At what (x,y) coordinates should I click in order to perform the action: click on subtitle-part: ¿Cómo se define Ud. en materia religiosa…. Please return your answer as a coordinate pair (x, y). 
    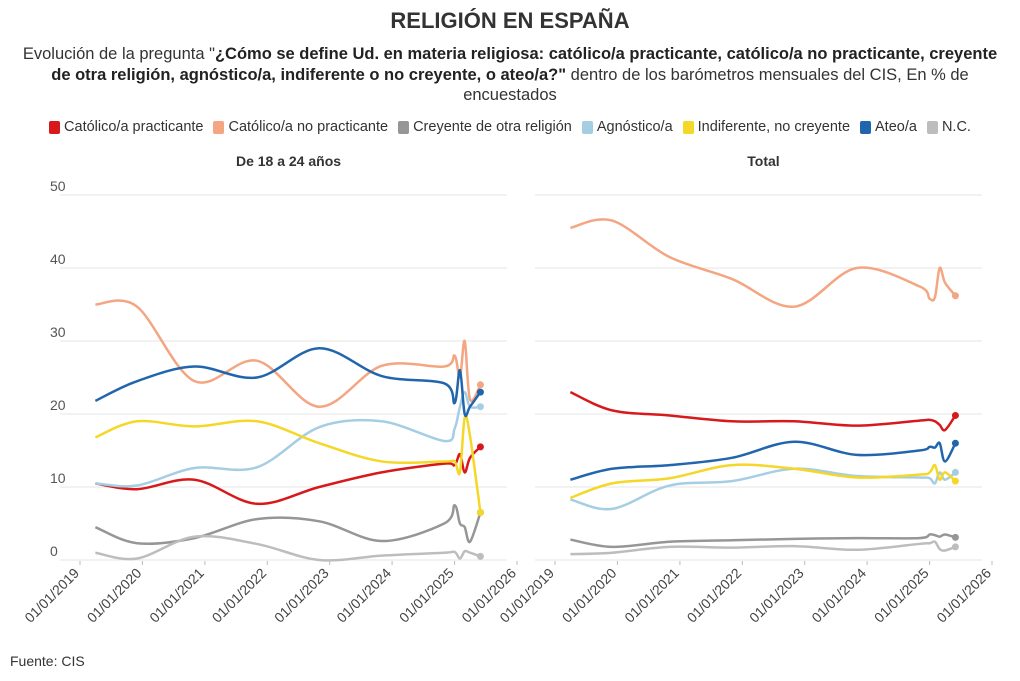
    Looking at the image, I should click on (524, 64).